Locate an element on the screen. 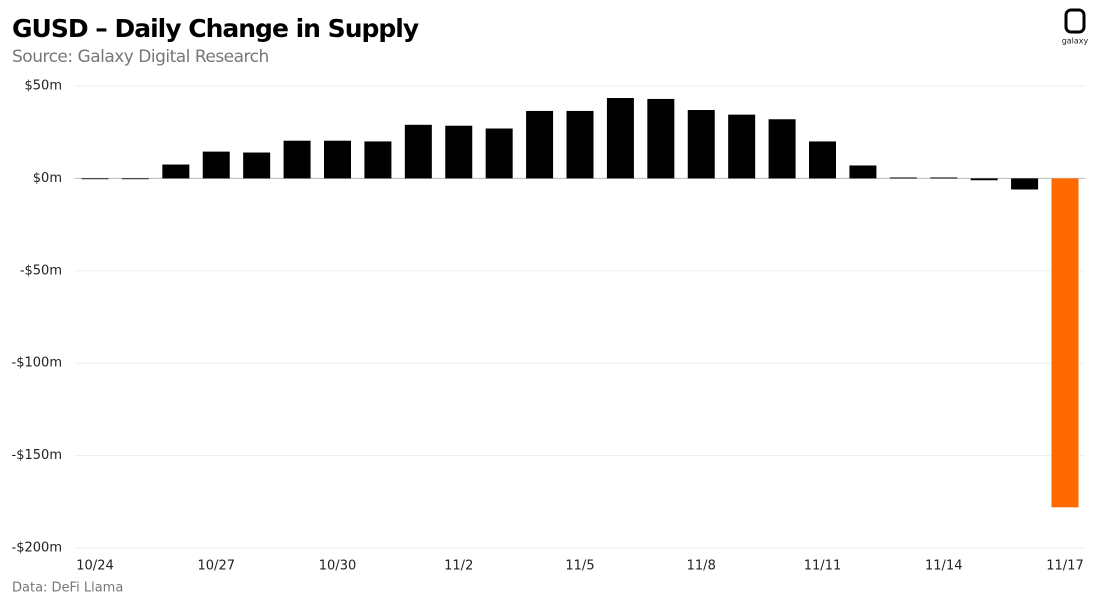  y-tick-label: $50m is located at coordinates (43, 86).